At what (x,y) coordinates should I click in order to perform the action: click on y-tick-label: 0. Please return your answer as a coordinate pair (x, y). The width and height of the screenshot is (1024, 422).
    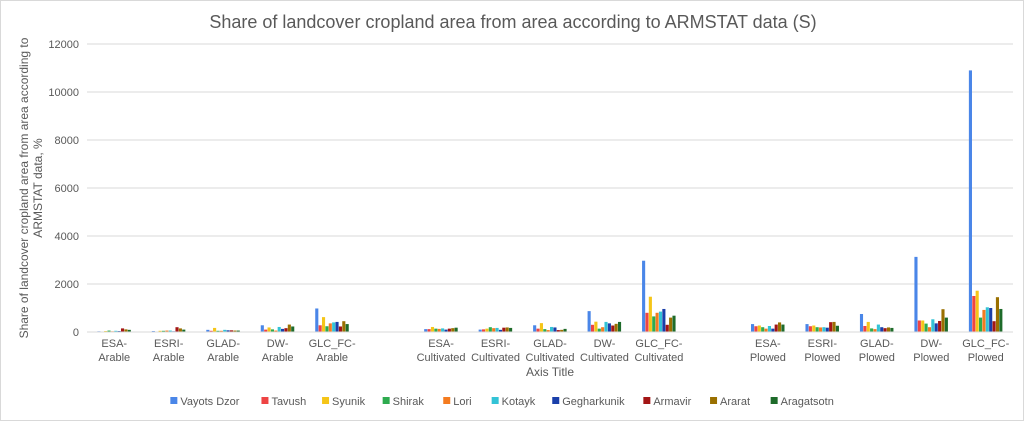
    Looking at the image, I should click on (76, 333).